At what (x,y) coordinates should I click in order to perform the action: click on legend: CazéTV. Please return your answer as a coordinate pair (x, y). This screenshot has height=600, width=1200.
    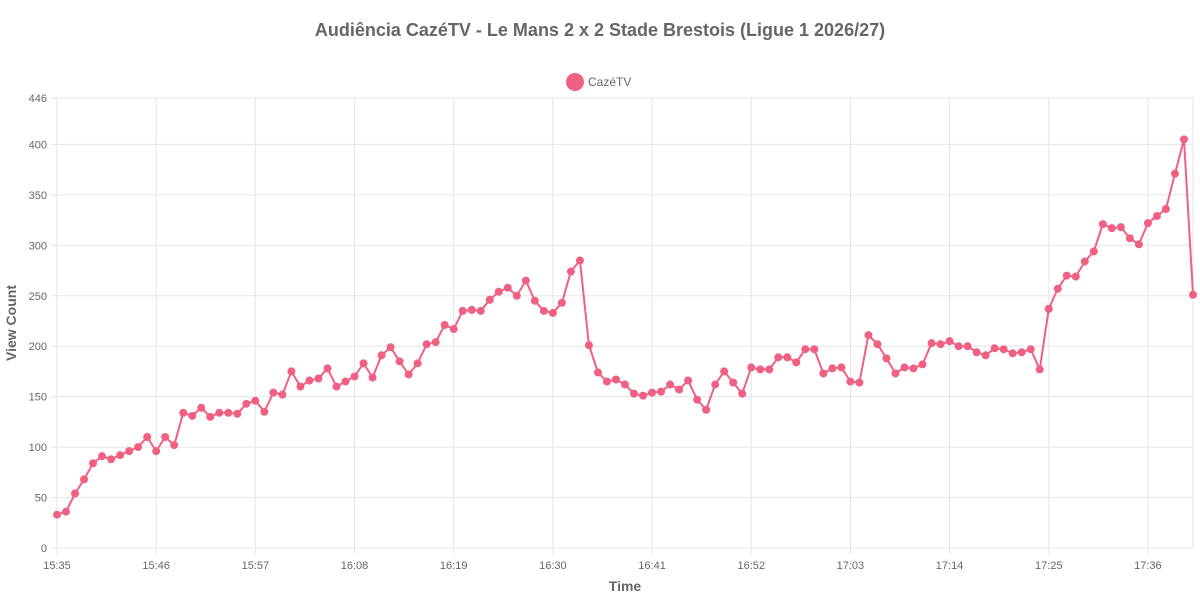
    Looking at the image, I should click on (598, 82).